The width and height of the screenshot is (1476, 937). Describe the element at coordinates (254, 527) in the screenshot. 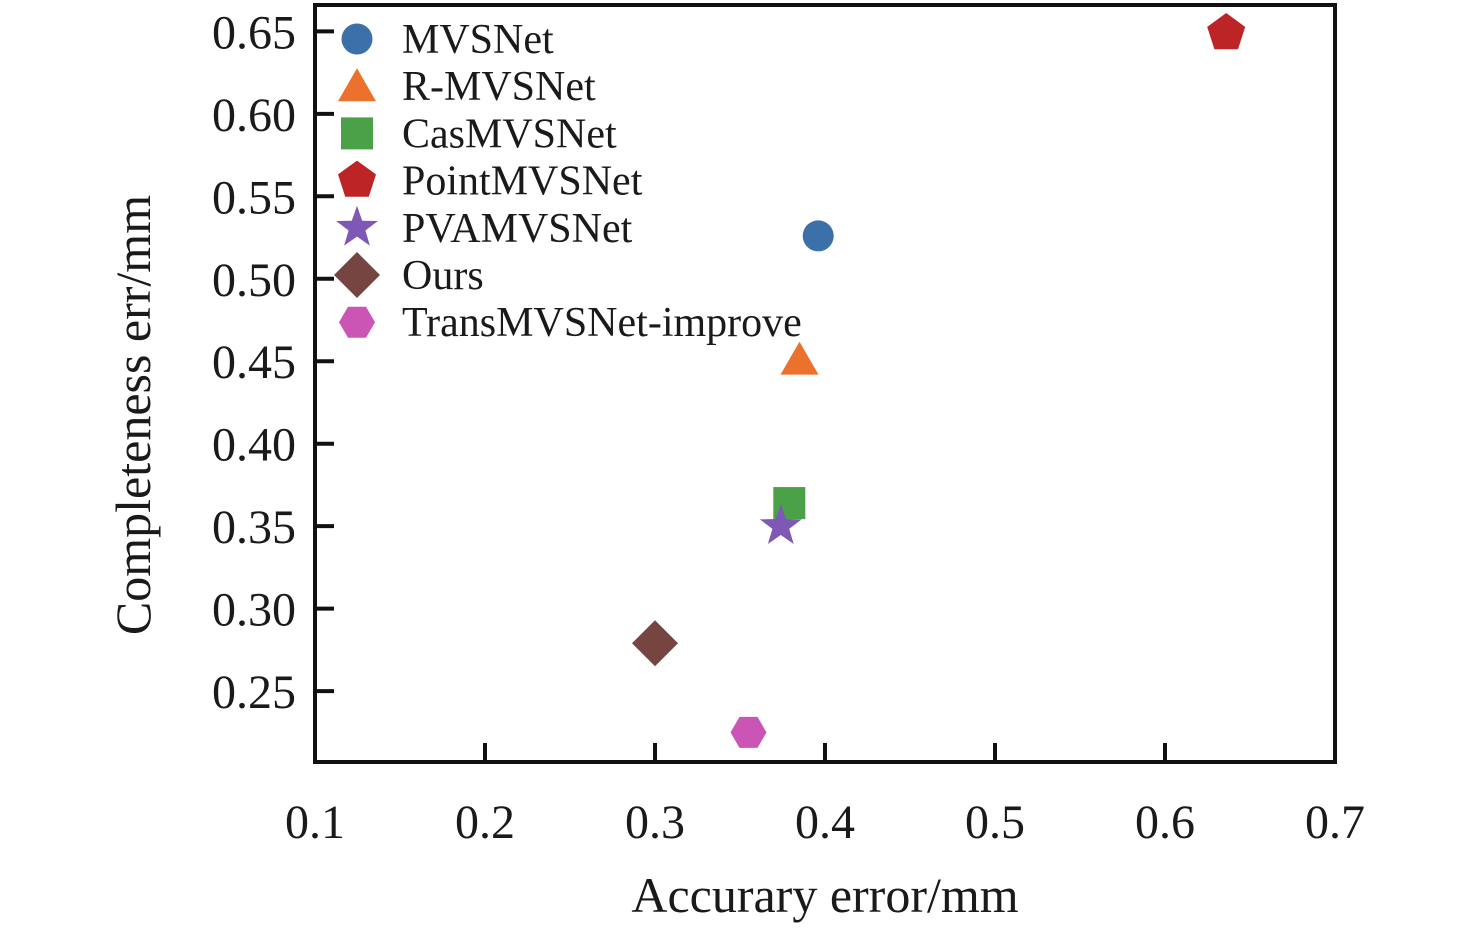

I see `y-tick-label: 0.35` at that location.